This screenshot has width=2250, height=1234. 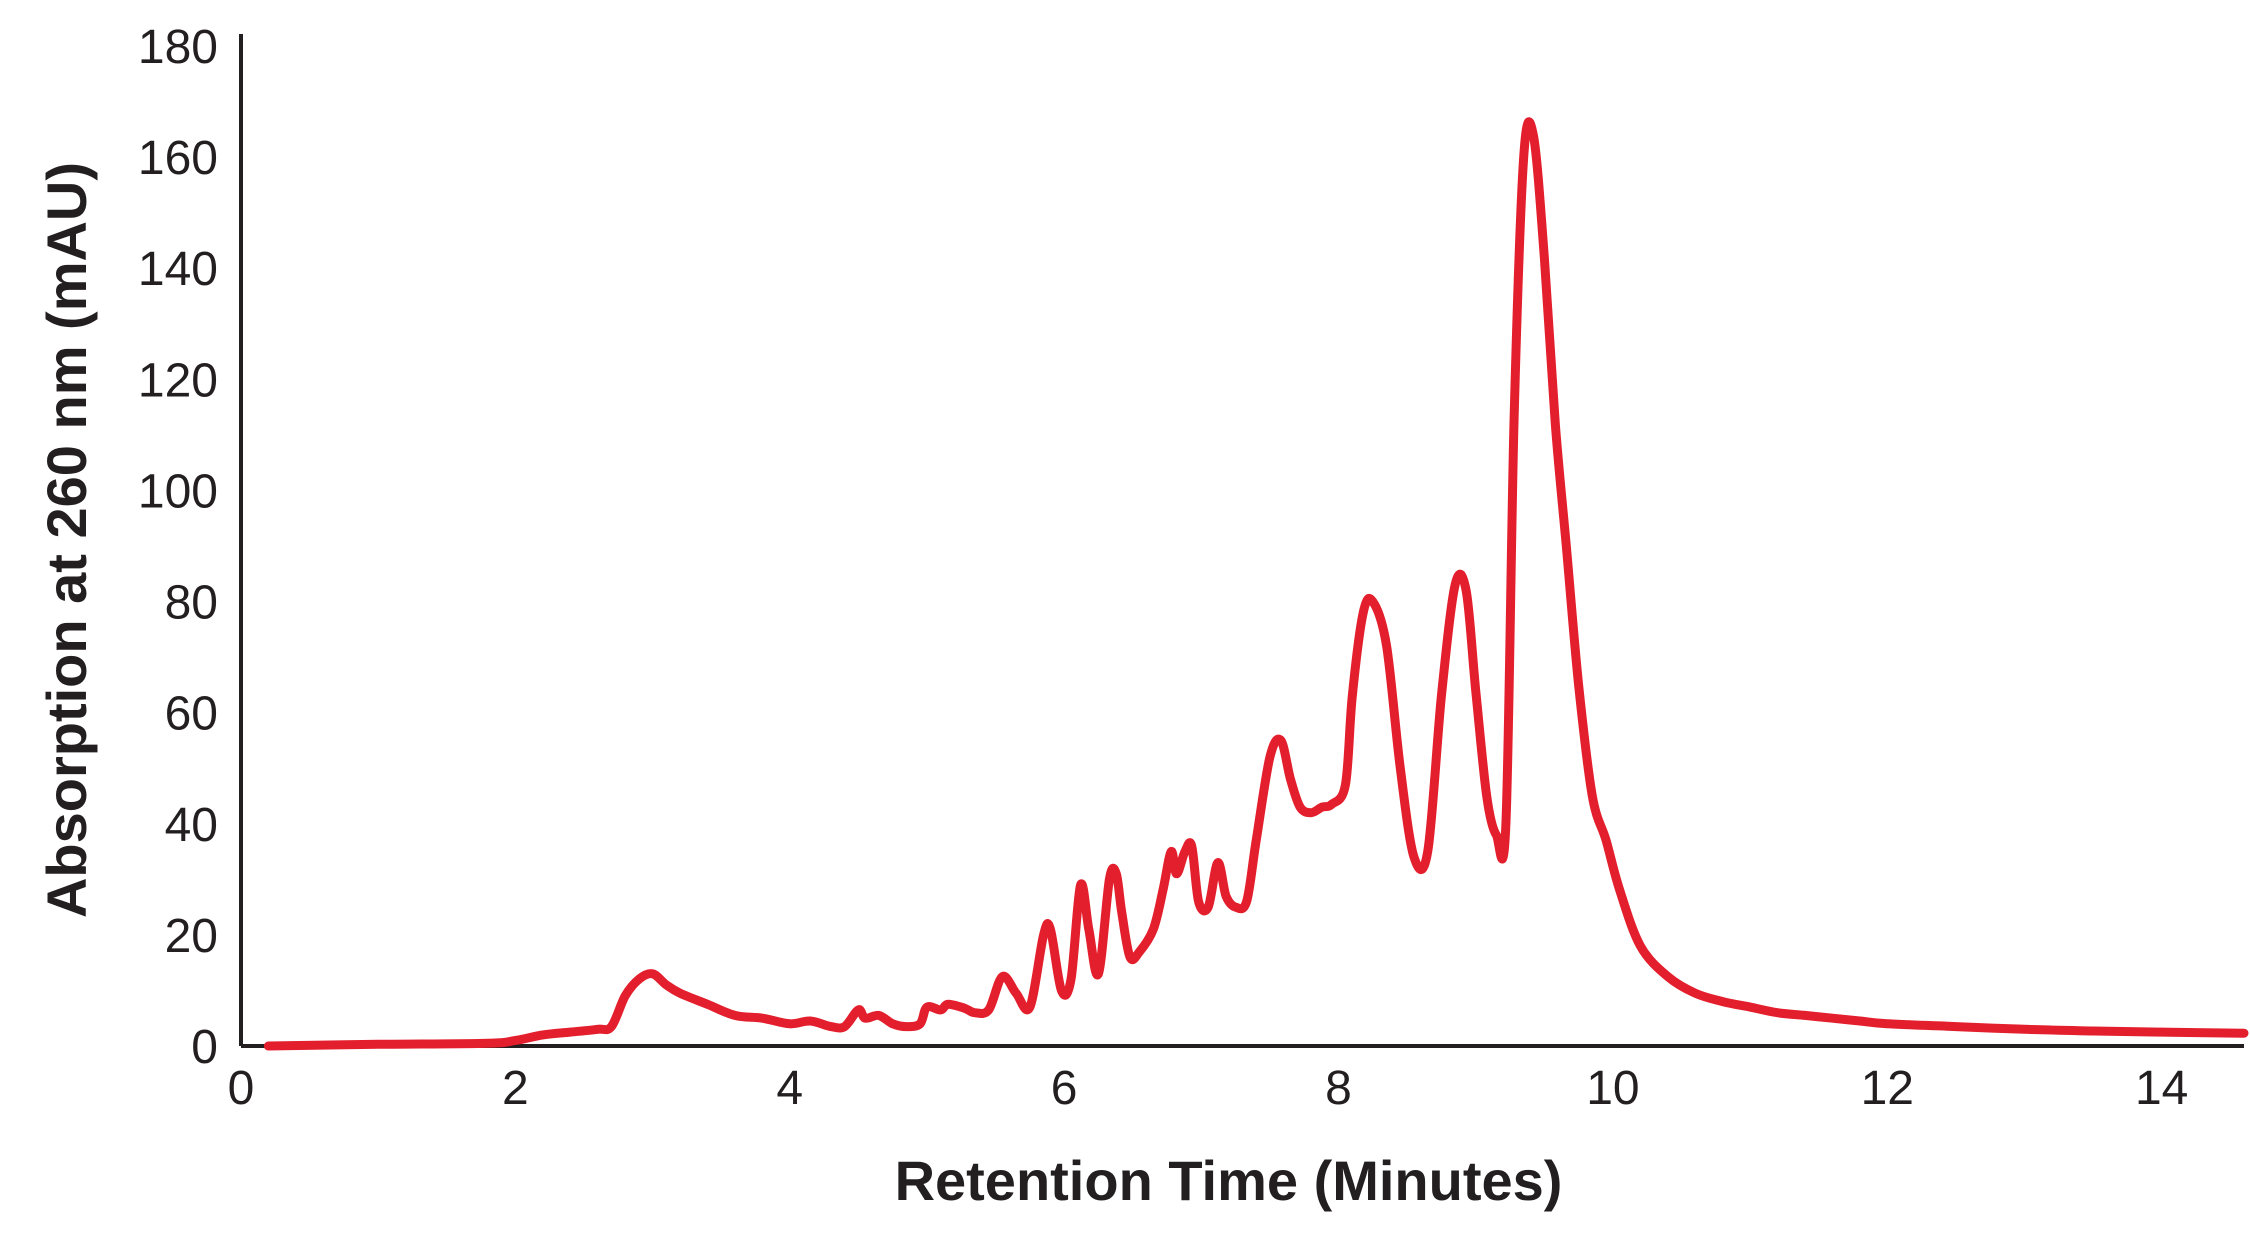 I want to click on x-axis-ticks: 0 2 4 6 8 10 12 14, so click(x=1208, y=1088).